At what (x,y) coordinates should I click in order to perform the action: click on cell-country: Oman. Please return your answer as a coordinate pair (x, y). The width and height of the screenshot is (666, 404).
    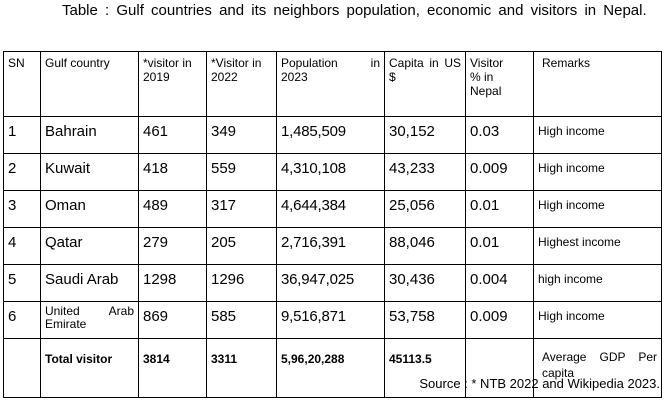
    Looking at the image, I should click on (89, 209).